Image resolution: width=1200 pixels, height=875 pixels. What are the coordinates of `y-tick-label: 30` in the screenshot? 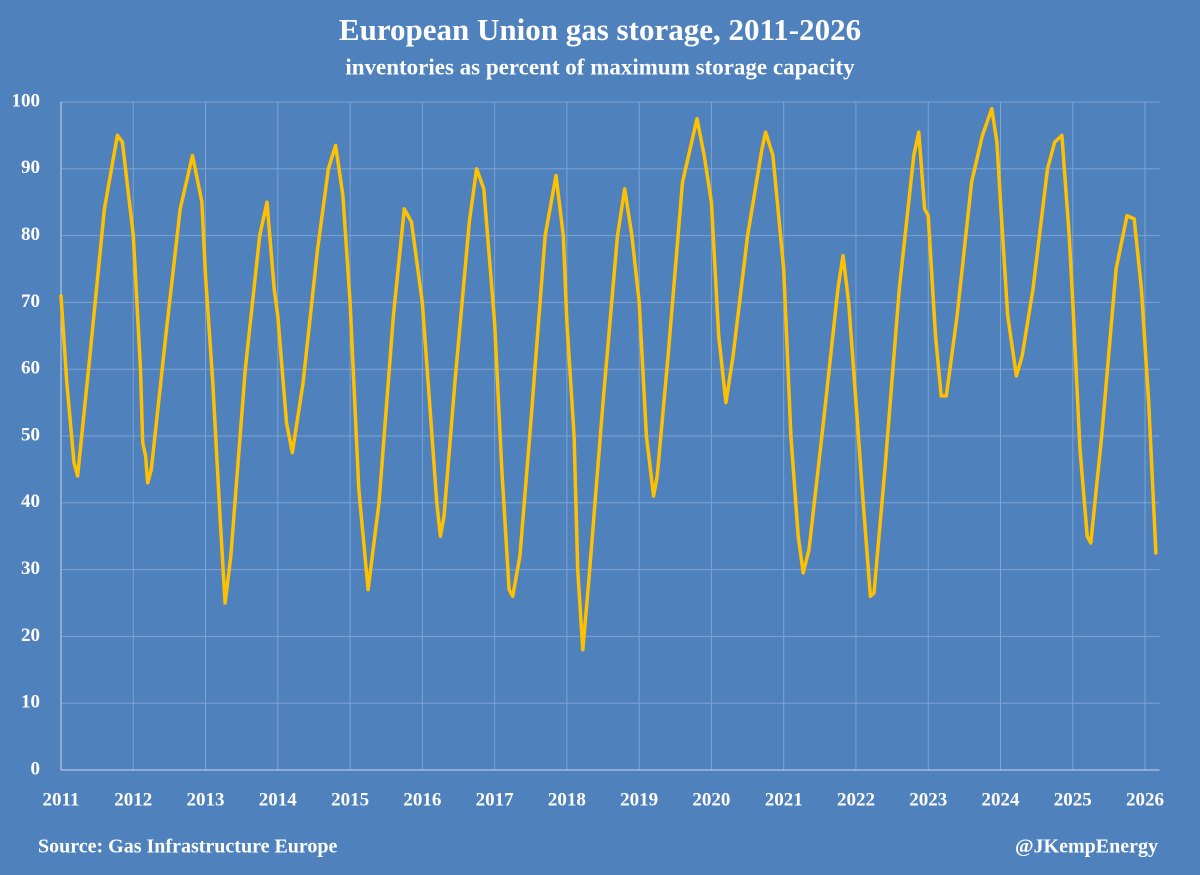 It's located at (30, 568).